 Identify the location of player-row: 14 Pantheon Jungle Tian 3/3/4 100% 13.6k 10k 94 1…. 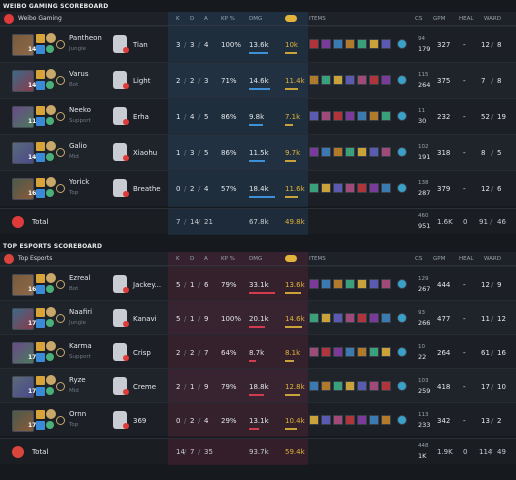
(258, 44).